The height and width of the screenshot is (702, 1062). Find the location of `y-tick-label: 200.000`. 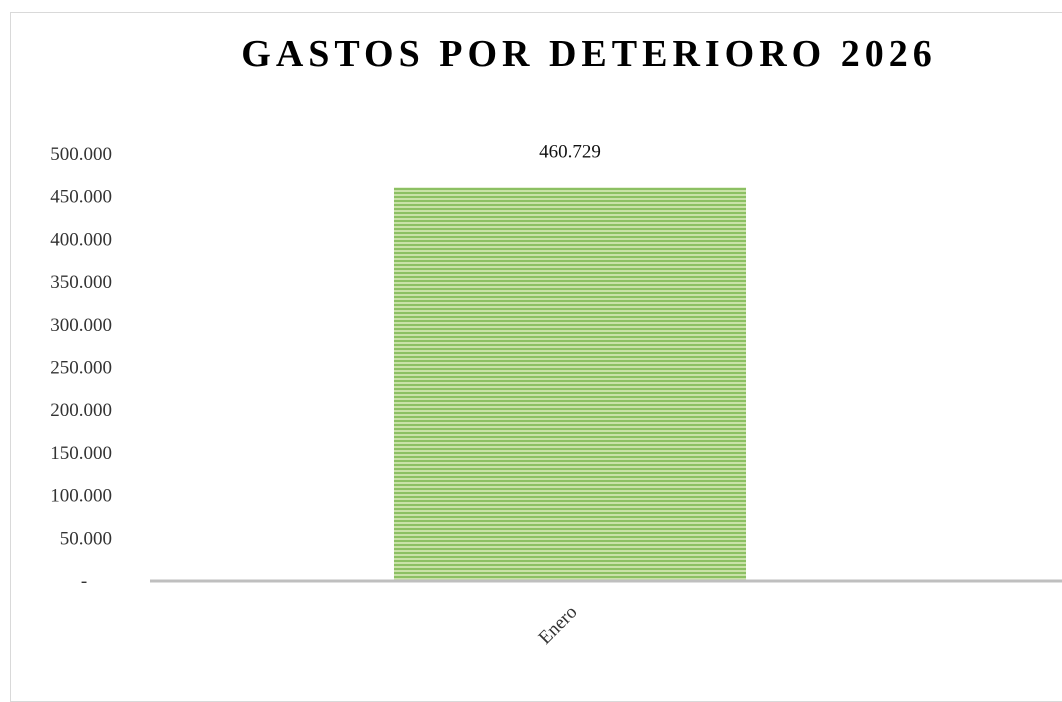

y-tick-label: 200.000 is located at coordinates (81, 410).